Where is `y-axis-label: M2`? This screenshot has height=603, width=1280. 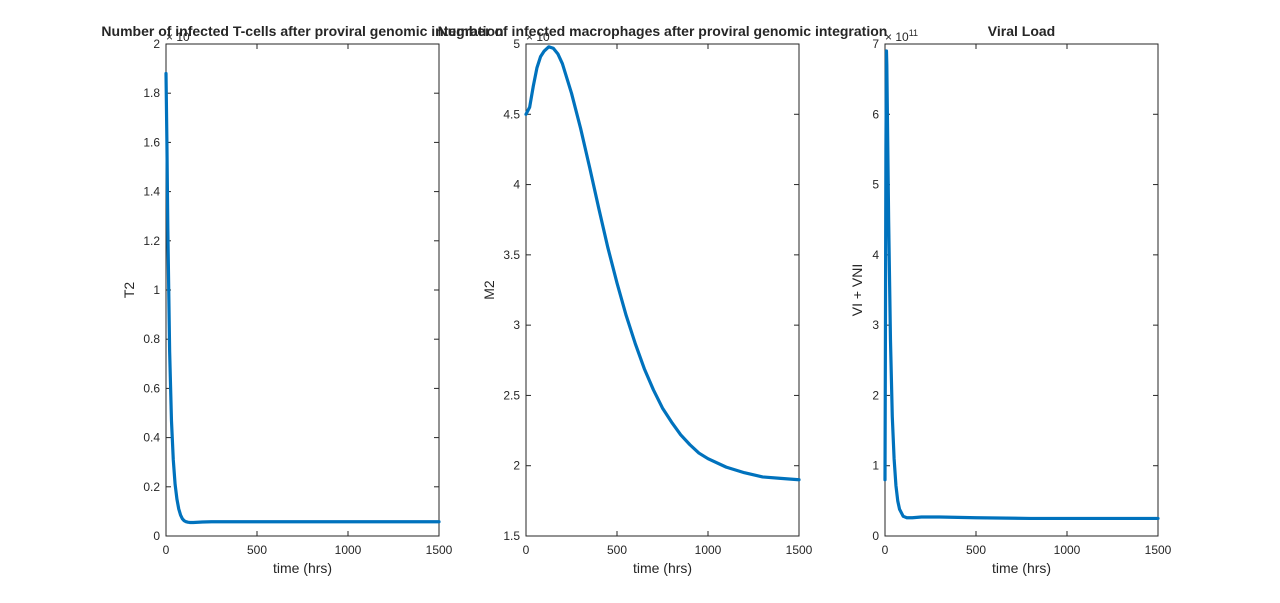
y-axis-label: M2 is located at coordinates (489, 290).